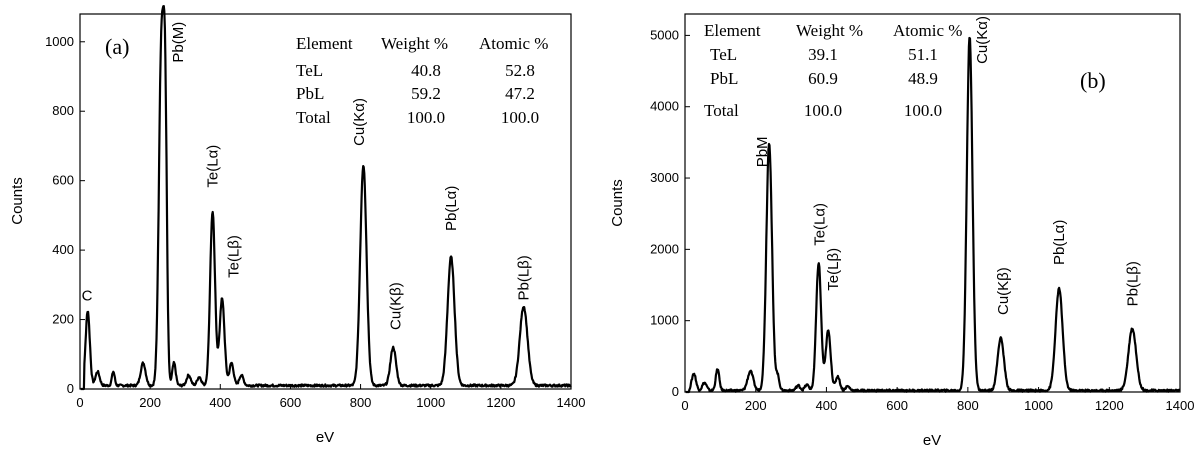 Image resolution: width=1198 pixels, height=449 pixels. What do you see at coordinates (823, 78) in the screenshot?
I see `table-cell-weight: 60.9` at bounding box center [823, 78].